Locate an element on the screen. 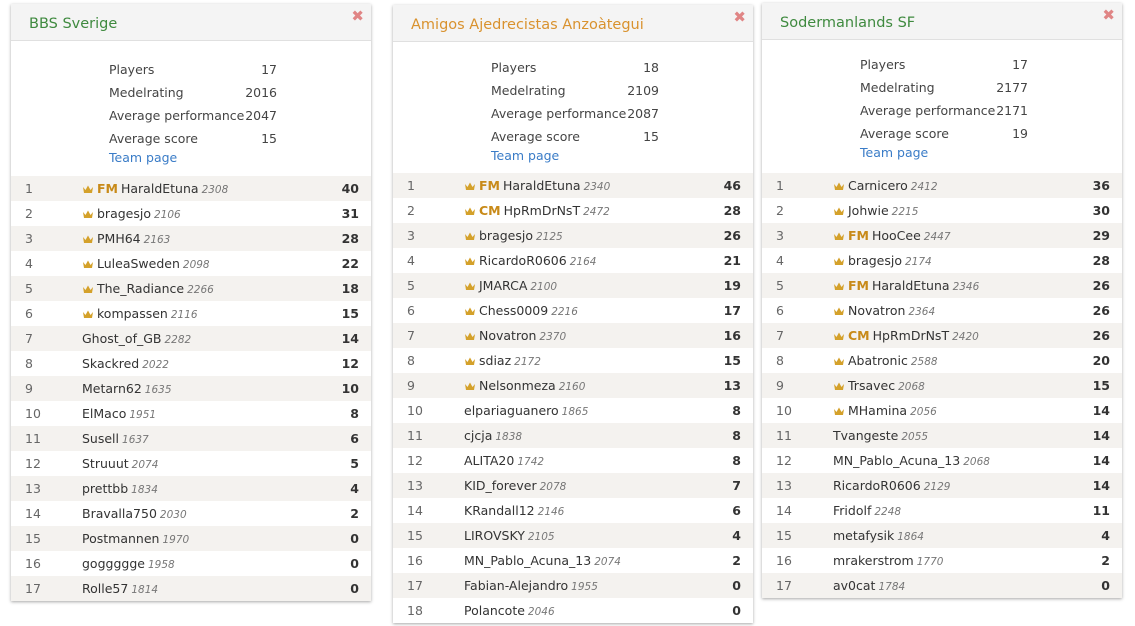 This screenshot has width=1135, height=626. player-row: 15 Postmannen 1970 0 is located at coordinates (191, 538).